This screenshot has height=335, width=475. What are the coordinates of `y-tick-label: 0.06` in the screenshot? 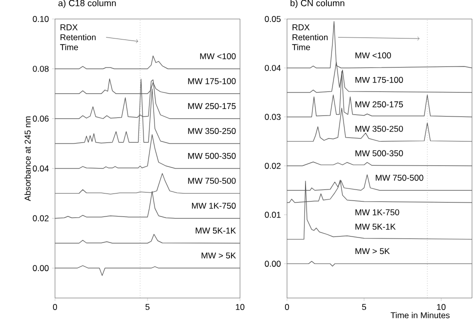 It's located at (40, 119).